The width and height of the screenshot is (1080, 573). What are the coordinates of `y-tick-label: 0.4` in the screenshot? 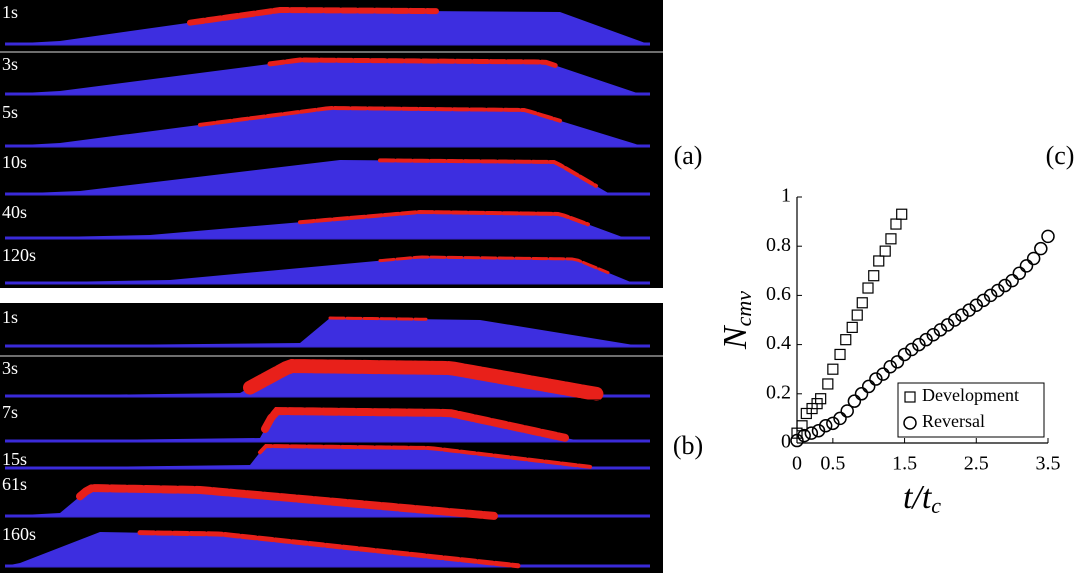 It's located at (778, 343).